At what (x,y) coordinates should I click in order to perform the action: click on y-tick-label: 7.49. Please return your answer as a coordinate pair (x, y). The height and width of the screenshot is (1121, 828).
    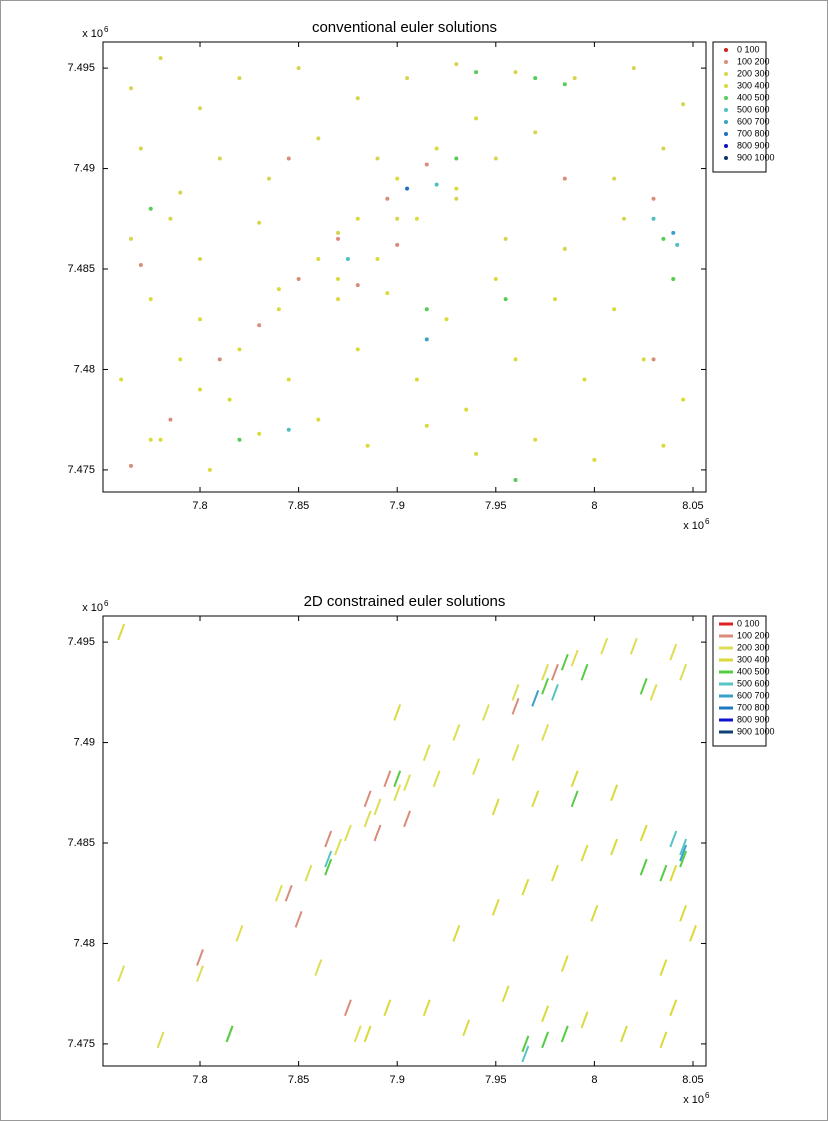
    Looking at the image, I should click on (84, 168).